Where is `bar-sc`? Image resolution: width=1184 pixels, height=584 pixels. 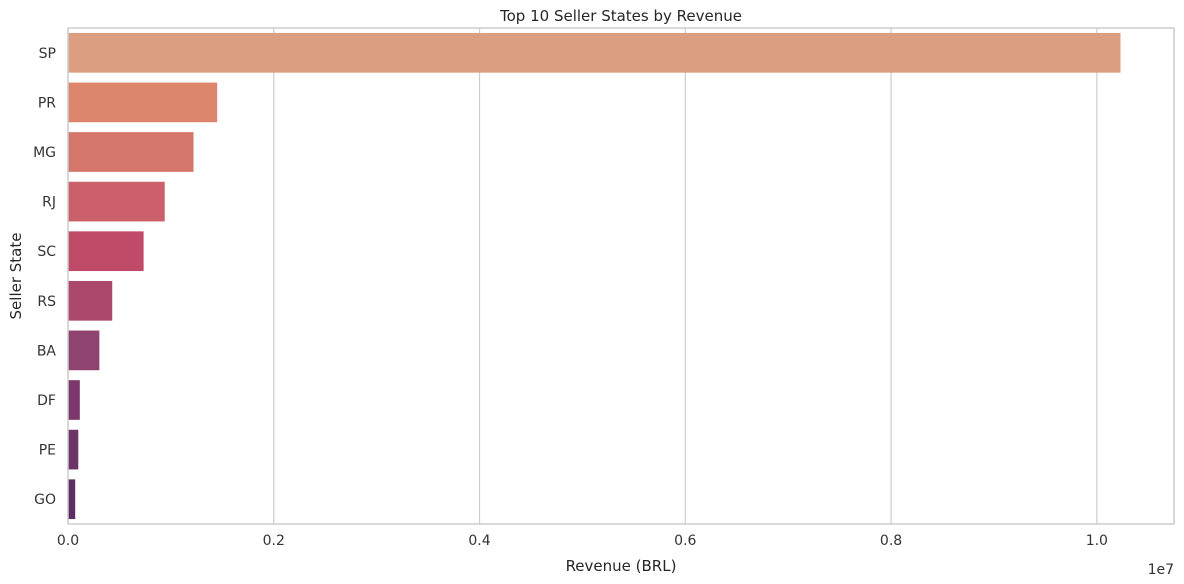
bar-sc is located at coordinates (106, 251).